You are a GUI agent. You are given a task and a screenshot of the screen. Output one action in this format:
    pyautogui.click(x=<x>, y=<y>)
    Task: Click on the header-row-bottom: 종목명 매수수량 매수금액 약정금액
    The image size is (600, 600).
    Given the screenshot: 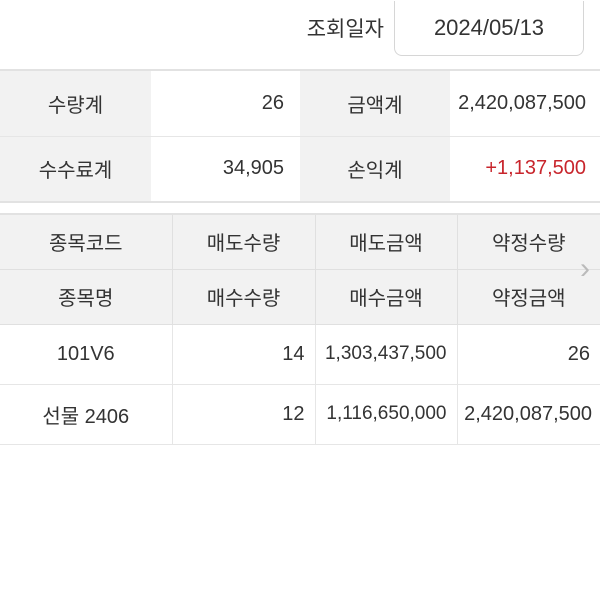 What is the action you would take?
    pyautogui.click(x=300, y=297)
    